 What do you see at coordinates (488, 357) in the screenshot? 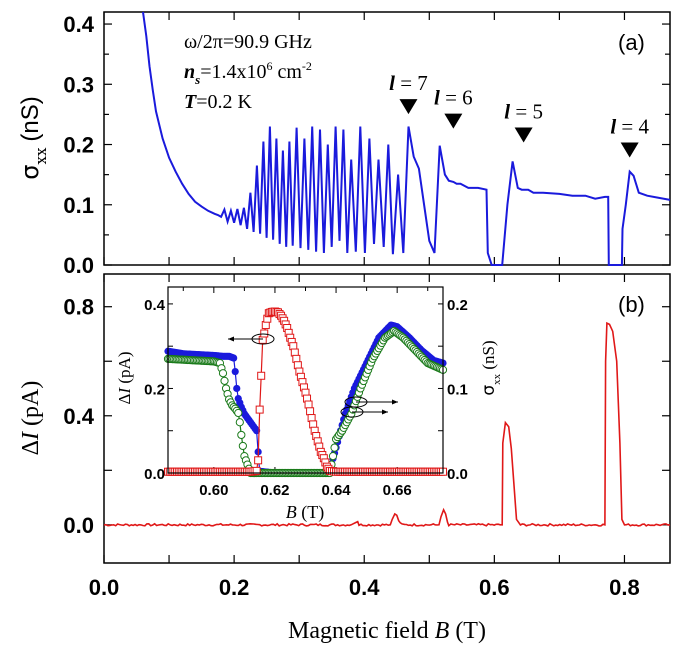
I see `inset-right-y-label-unit: (nS)` at bounding box center [488, 357].